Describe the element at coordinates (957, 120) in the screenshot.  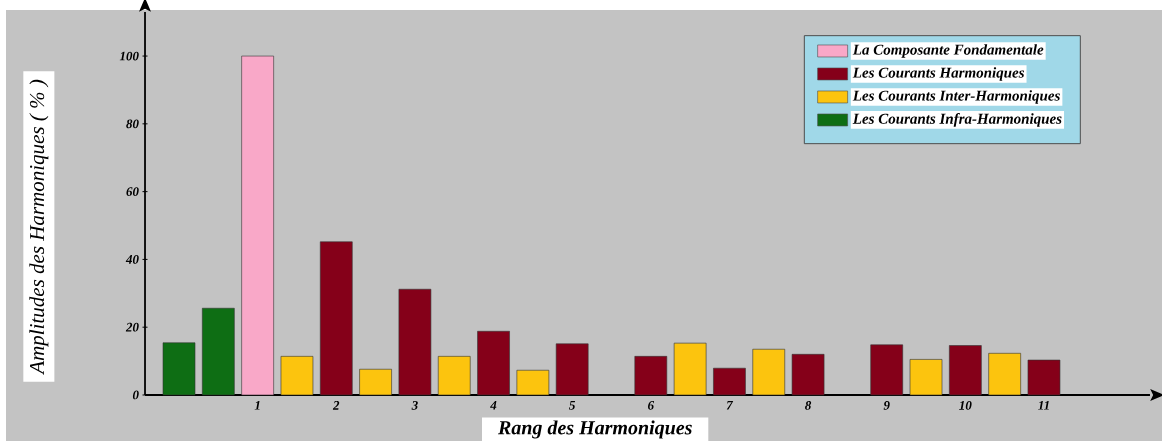
I see `legend-label: Les Courants Infra-Harmoniques` at that location.